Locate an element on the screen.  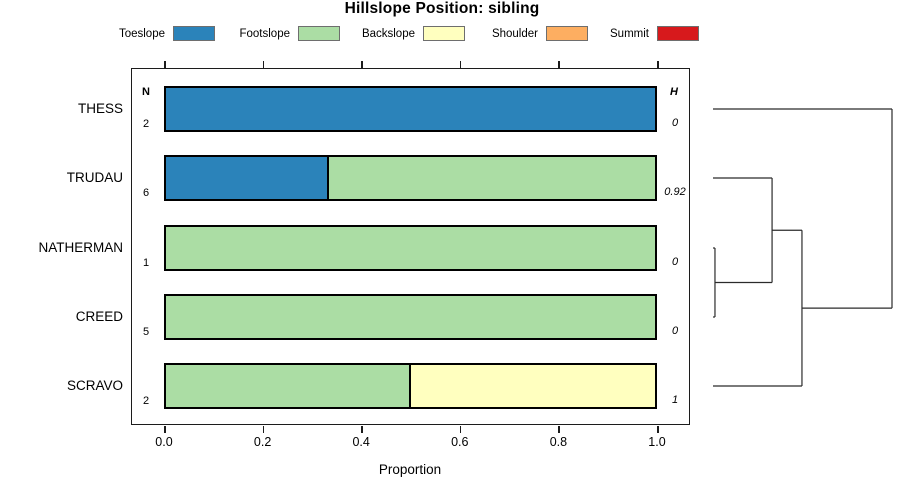
legend-label: Summit is located at coordinates (629, 34).